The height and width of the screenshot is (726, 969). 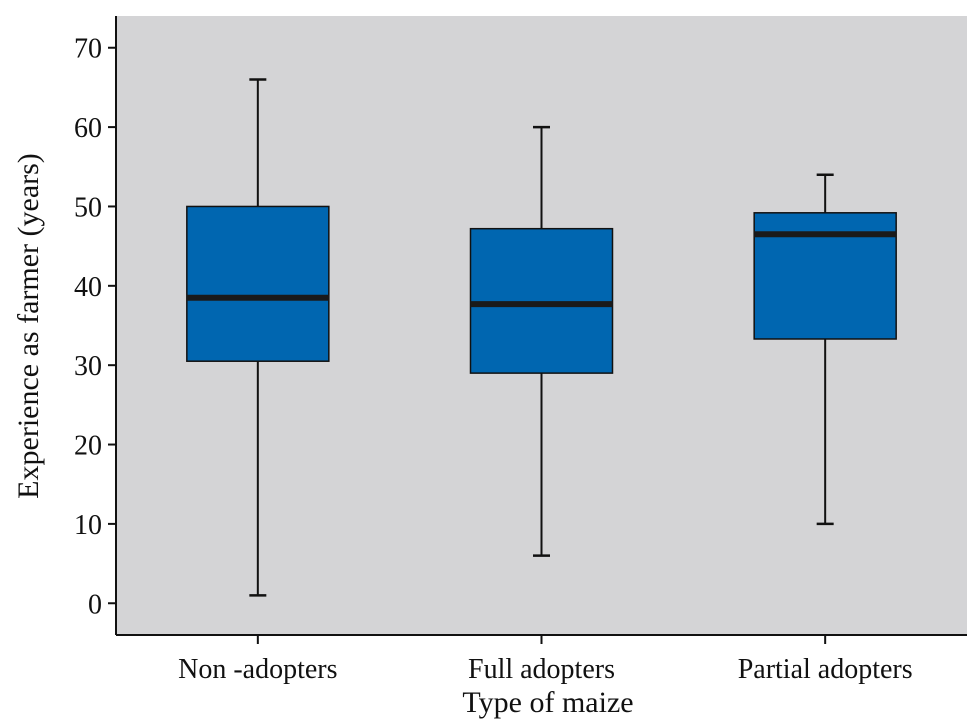 I want to click on x-axis-title: Type of maize, so click(x=547, y=702).